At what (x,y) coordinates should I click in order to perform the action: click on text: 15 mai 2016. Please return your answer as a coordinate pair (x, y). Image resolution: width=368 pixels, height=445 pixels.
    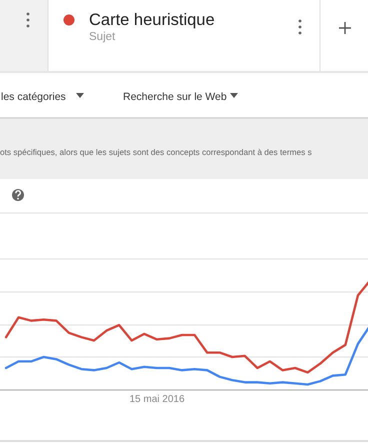
    Looking at the image, I should click on (157, 399).